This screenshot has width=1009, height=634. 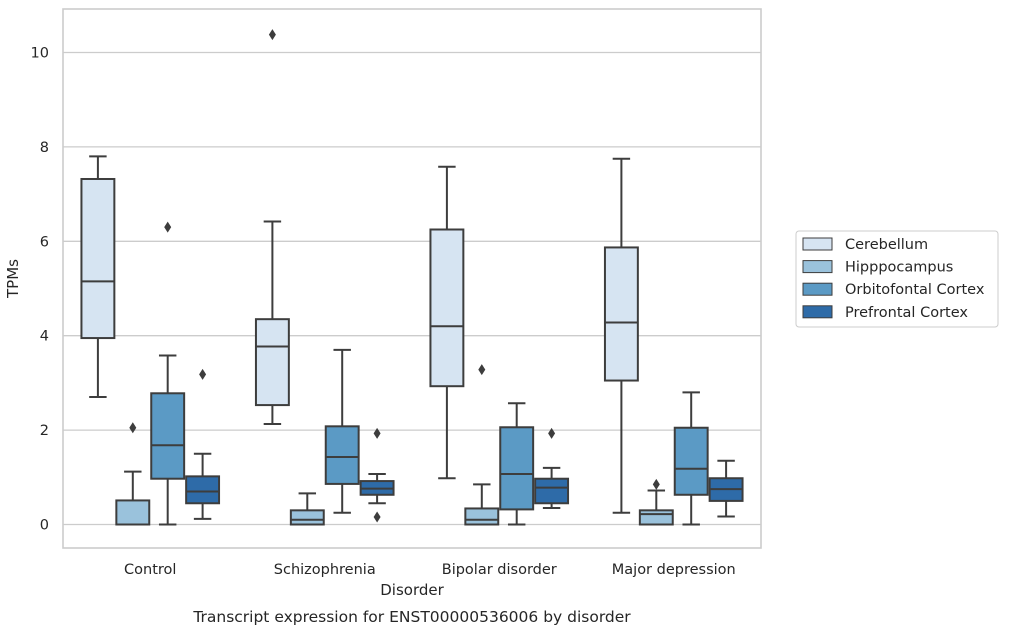 What do you see at coordinates (40, 54) in the screenshot?
I see `y-tick-label: 10` at bounding box center [40, 54].